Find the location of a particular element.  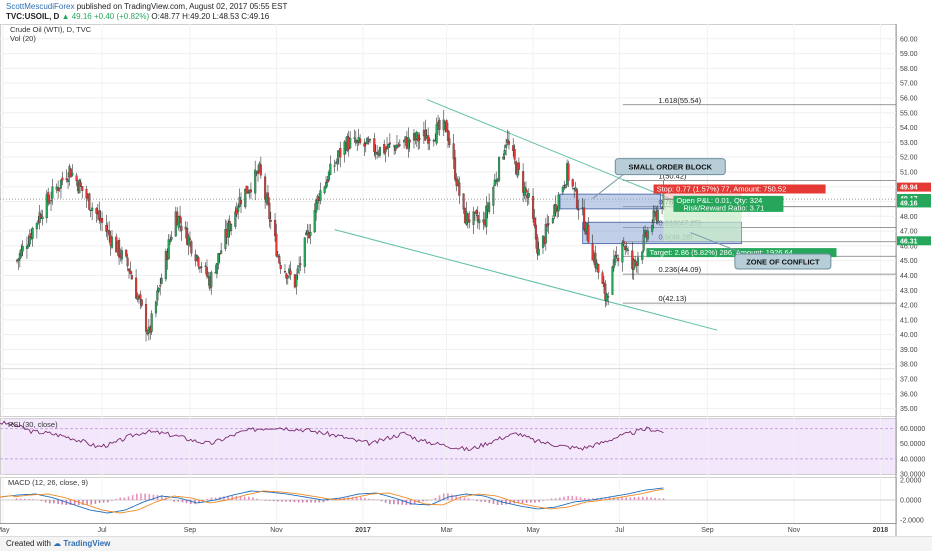

time-tick-label: Jul is located at coordinates (619, 530).